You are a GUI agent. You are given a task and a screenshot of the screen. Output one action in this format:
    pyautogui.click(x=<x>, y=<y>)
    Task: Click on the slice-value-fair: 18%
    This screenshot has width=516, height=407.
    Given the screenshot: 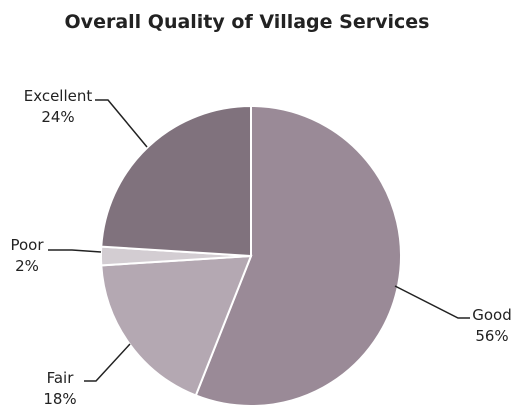 What is the action you would take?
    pyautogui.click(x=59, y=398)
    